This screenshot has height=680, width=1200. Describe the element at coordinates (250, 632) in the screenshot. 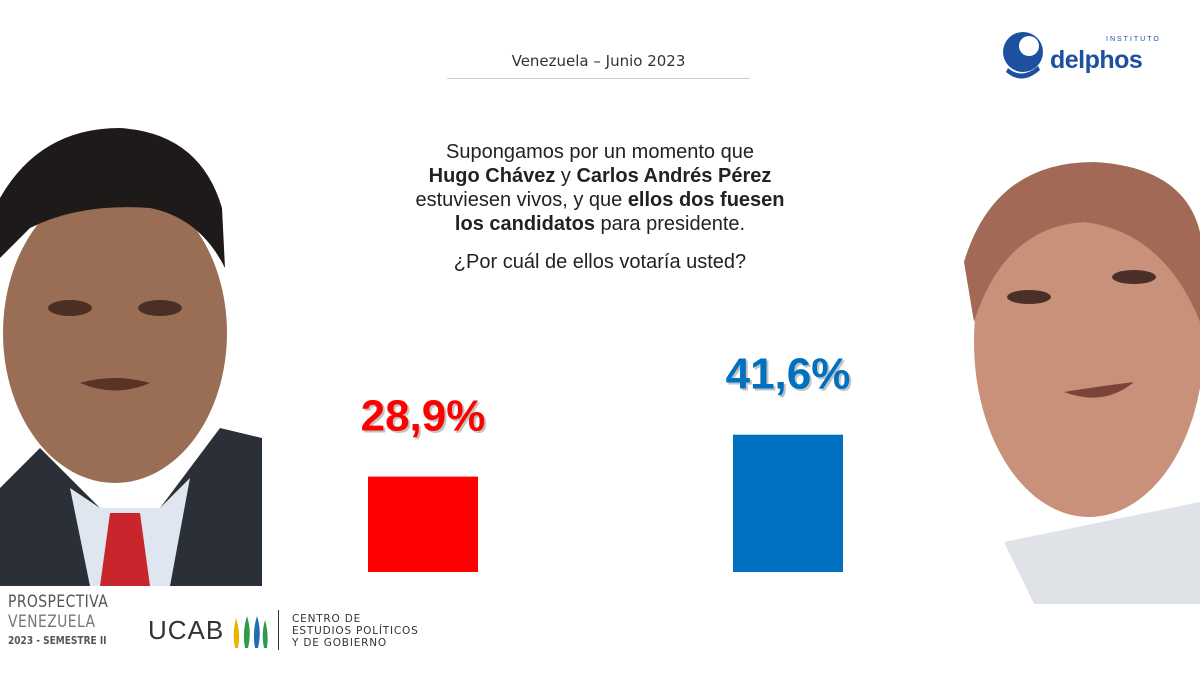

I see `ucab-leaves-icon` at that location.